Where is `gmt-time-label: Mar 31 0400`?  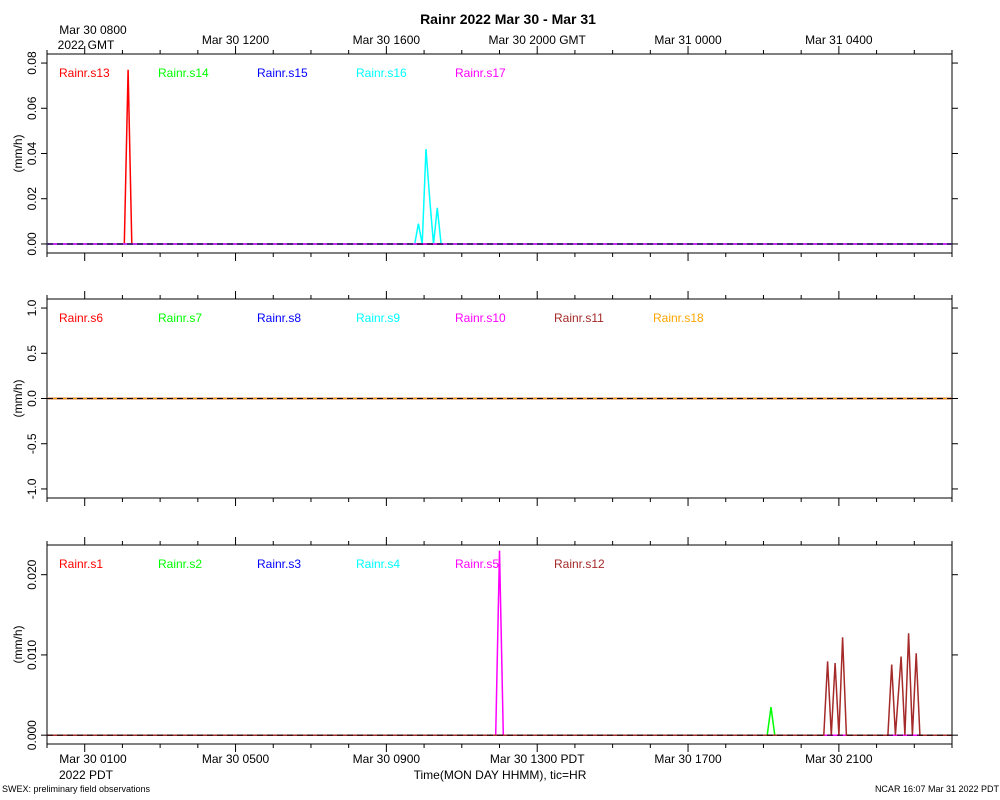
gmt-time-label: Mar 31 0400 is located at coordinates (839, 40).